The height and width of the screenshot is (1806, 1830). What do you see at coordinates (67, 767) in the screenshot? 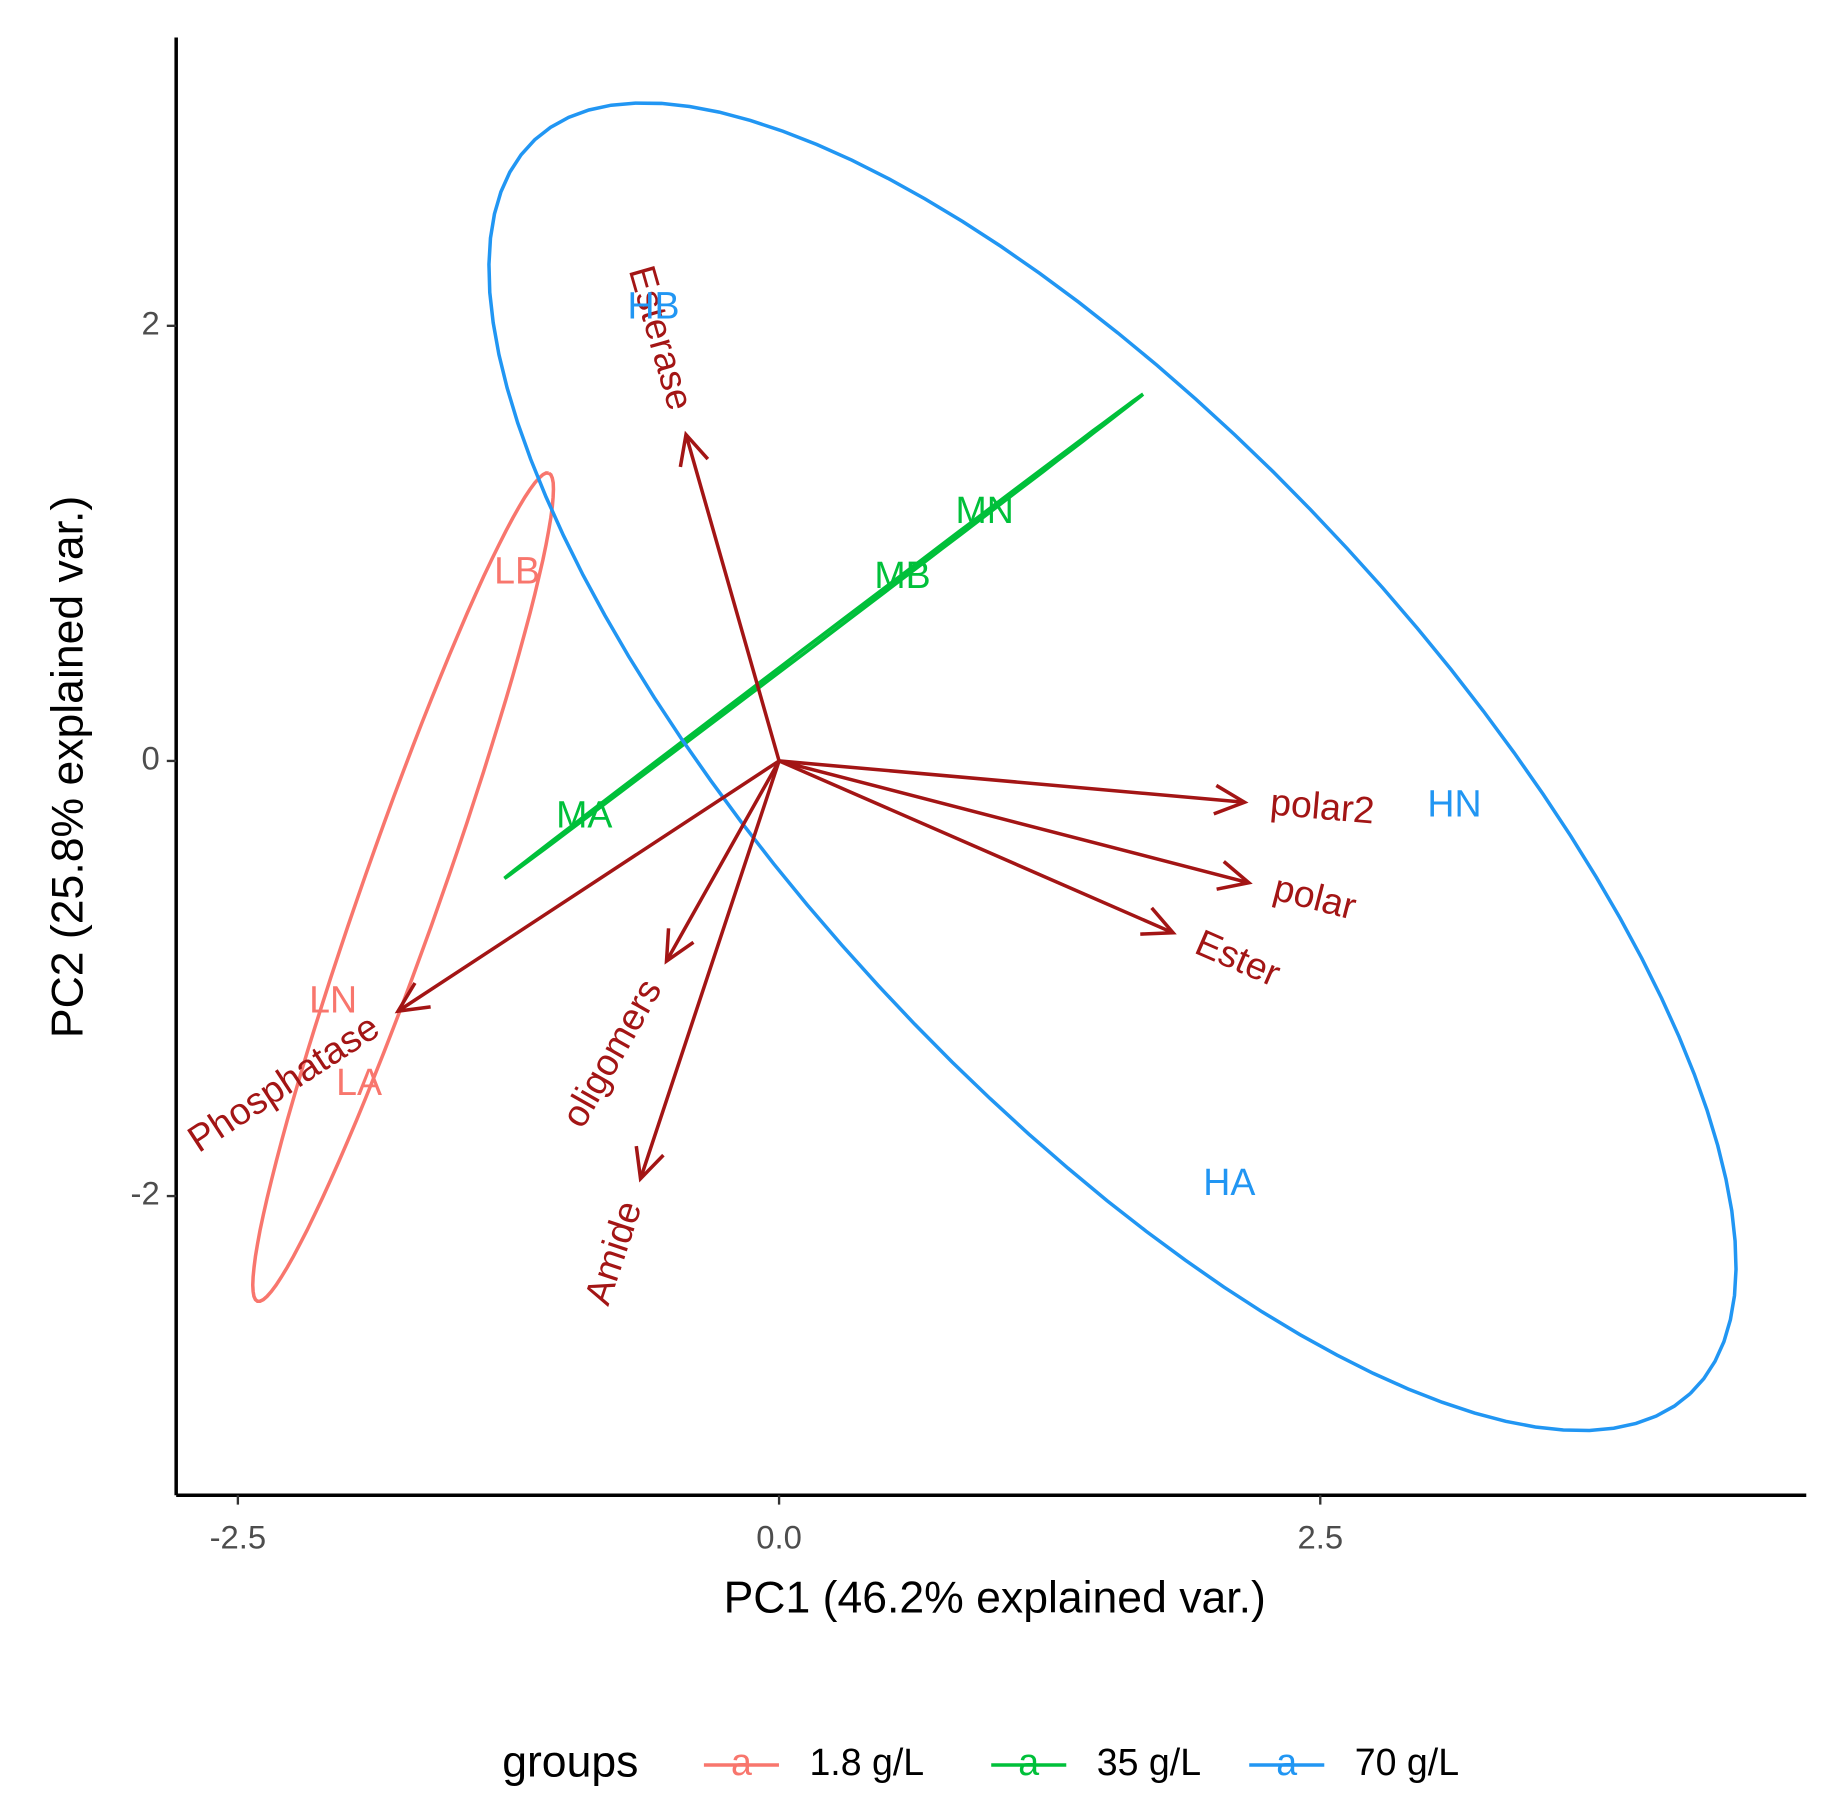
I see `y-axis-title: PC2 (25.8% explained var.)` at bounding box center [67, 767].